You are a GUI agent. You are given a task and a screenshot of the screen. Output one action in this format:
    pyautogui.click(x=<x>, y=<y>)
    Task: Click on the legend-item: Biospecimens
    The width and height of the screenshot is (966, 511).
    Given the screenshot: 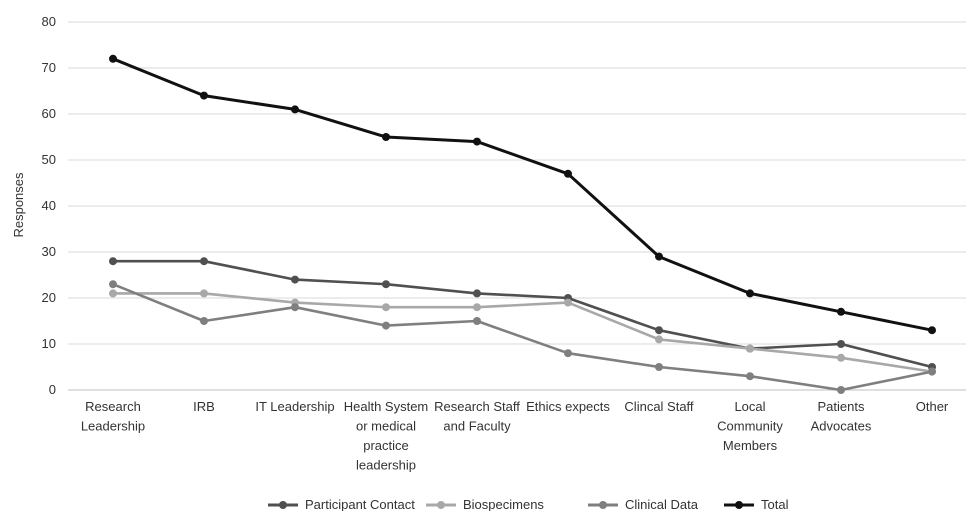 What is the action you would take?
    pyautogui.click(x=485, y=504)
    